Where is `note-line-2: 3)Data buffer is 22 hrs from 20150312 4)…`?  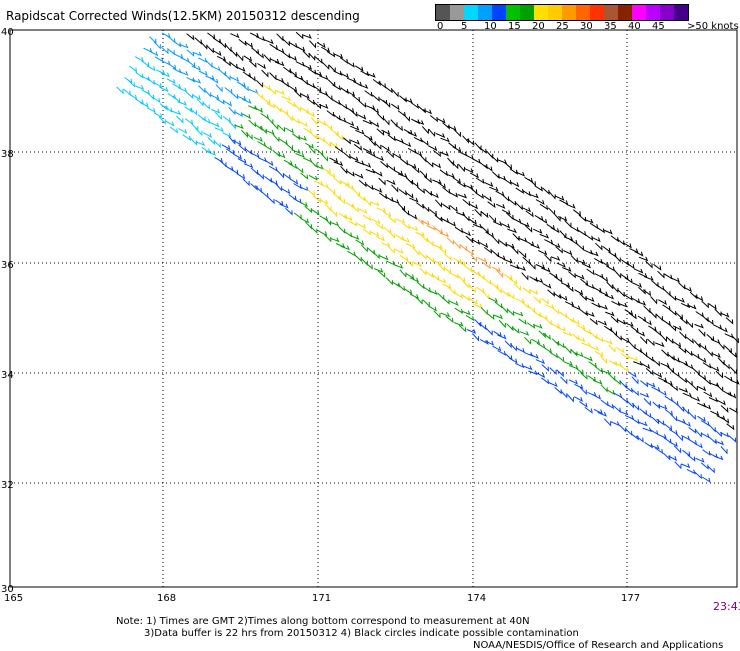
note-line-2: 3)Data buffer is 22 hrs from 20150312 4)… is located at coordinates (361, 633).